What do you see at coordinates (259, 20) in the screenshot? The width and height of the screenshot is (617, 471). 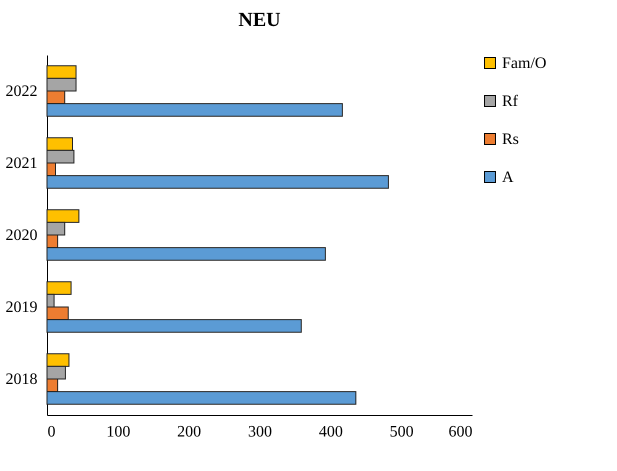 I see `chart-title: NEU` at bounding box center [259, 20].